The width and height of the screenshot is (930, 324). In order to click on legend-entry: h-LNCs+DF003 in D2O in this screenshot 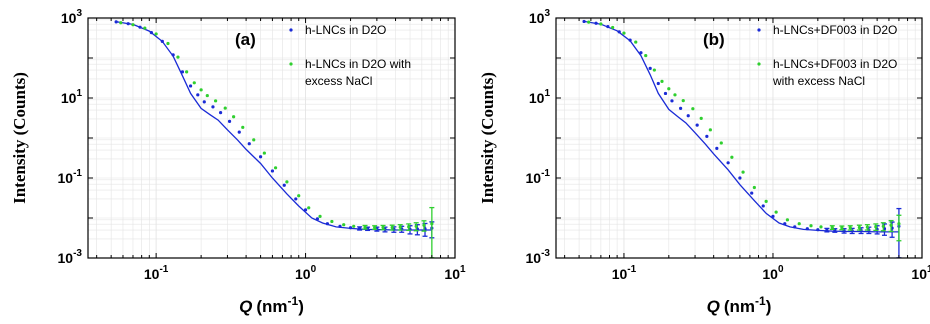, I will do `click(835, 30)`.